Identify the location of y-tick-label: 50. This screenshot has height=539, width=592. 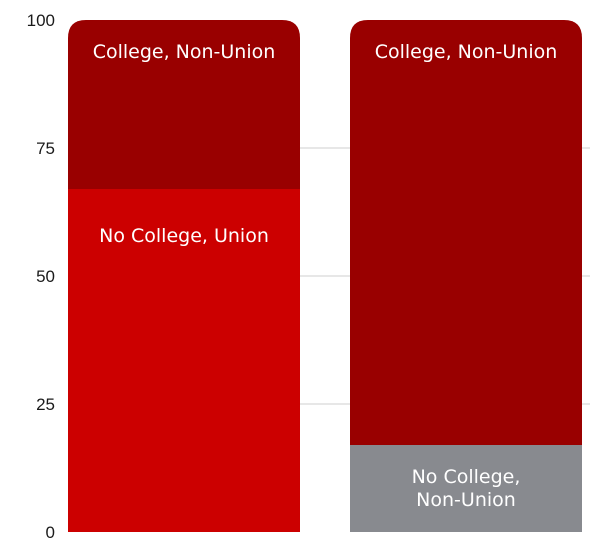
(45, 276).